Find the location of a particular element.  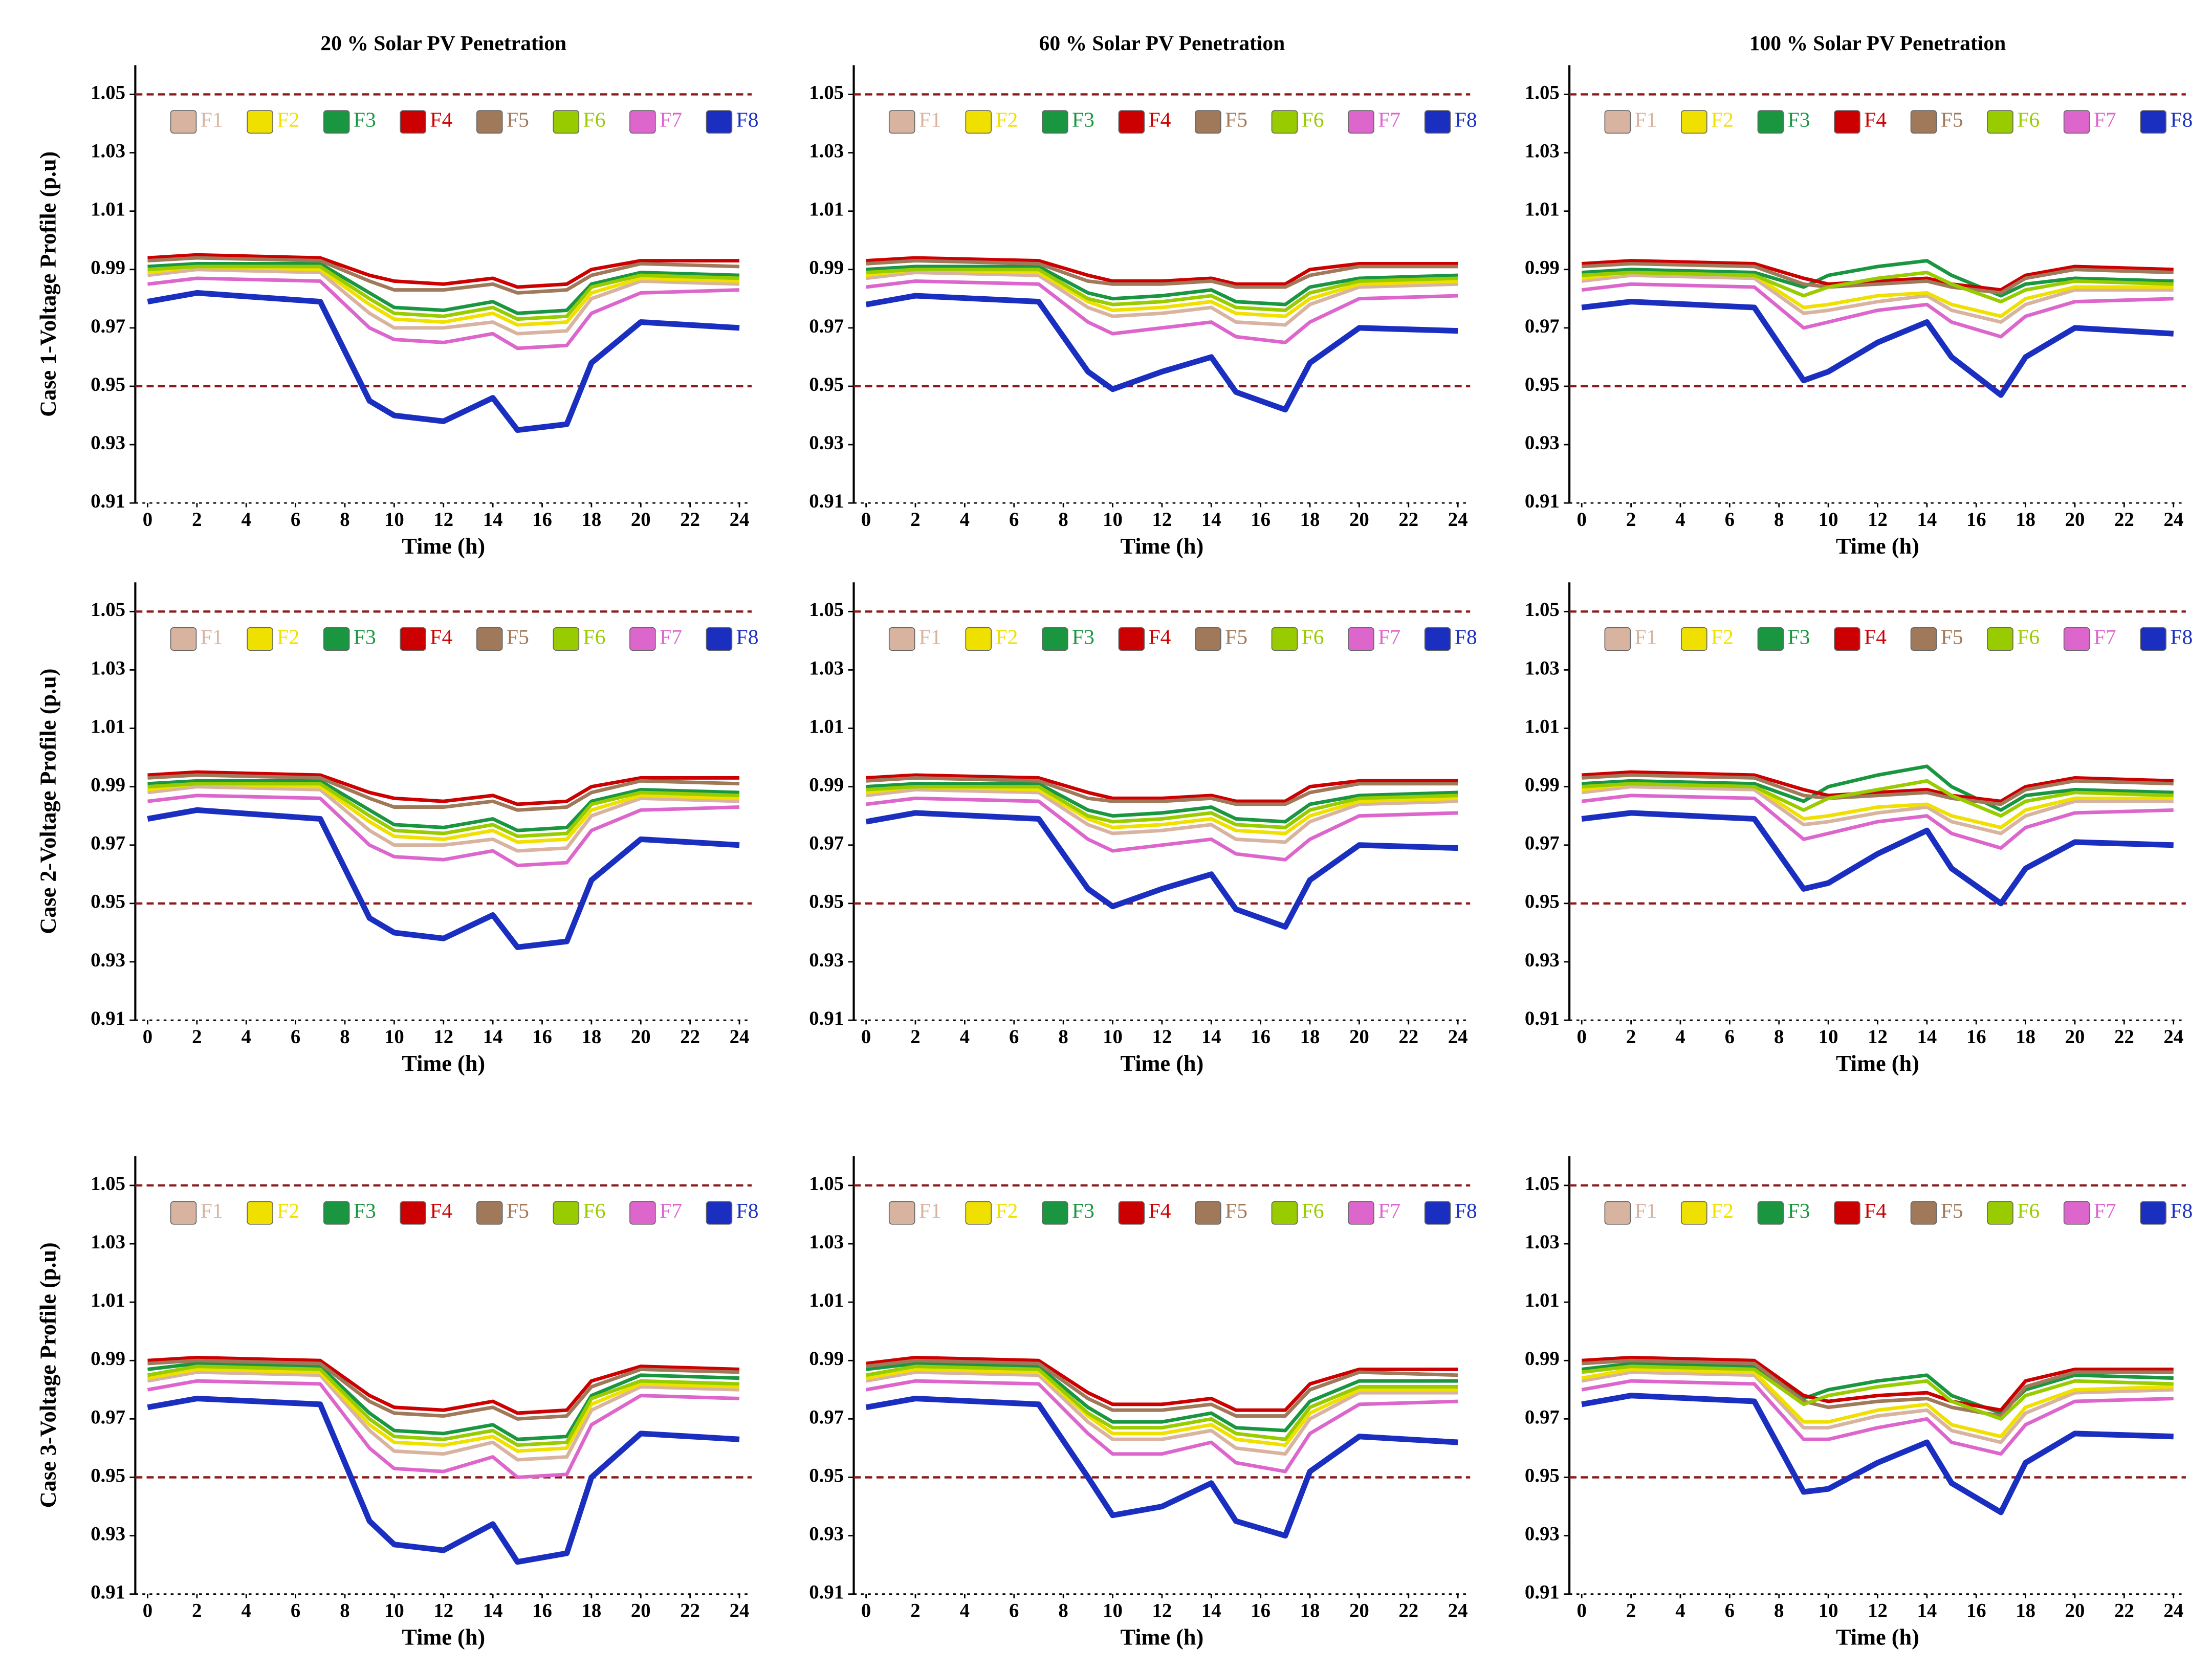

legend-label: F2 is located at coordinates (1006, 637).